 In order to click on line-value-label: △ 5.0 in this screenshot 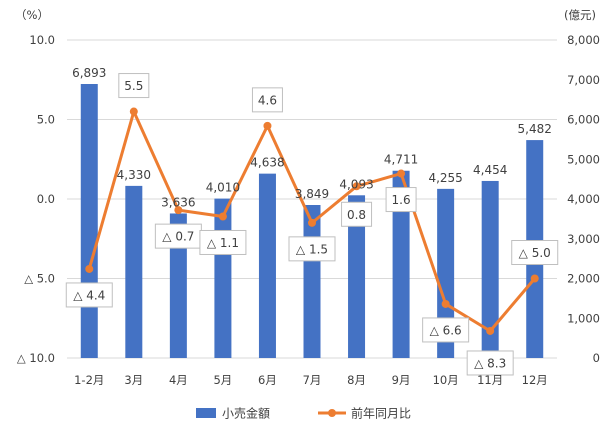, I will do `click(535, 253)`.